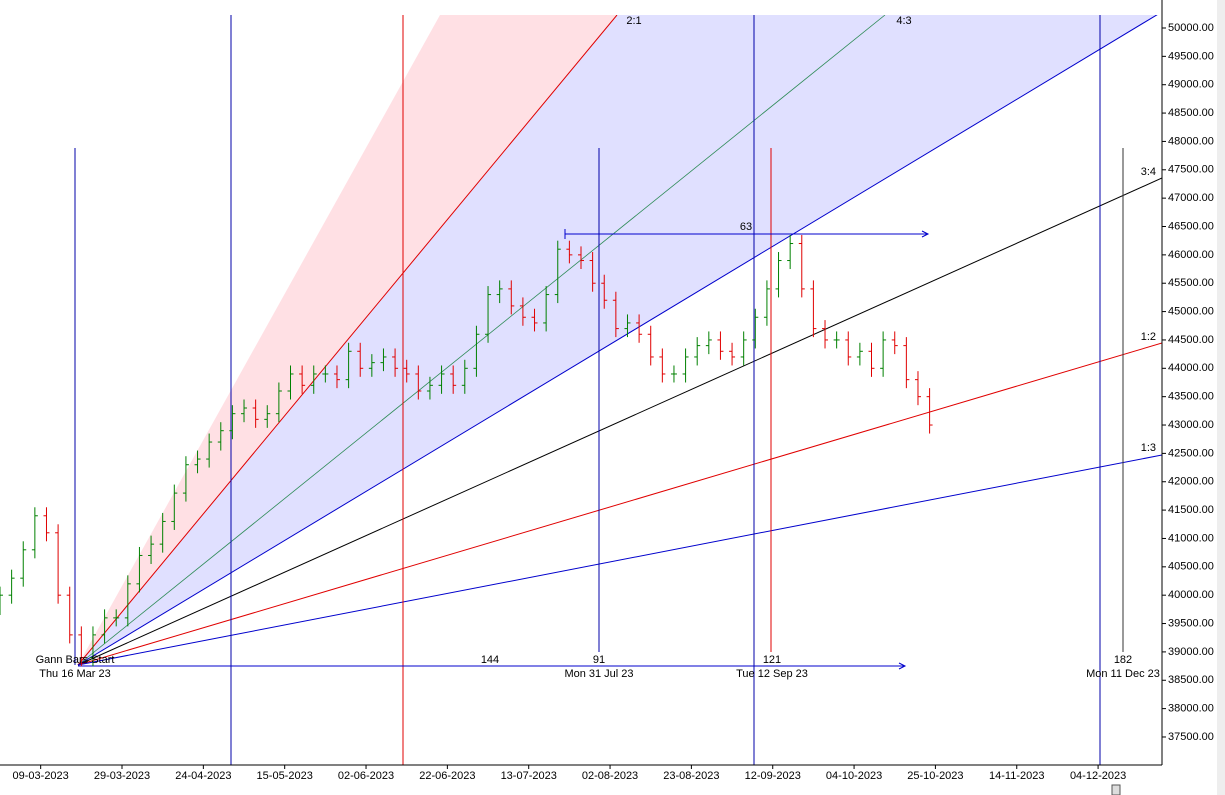  What do you see at coordinates (1191, 397) in the screenshot?
I see `y-tick-label: 43500.00` at bounding box center [1191, 397].